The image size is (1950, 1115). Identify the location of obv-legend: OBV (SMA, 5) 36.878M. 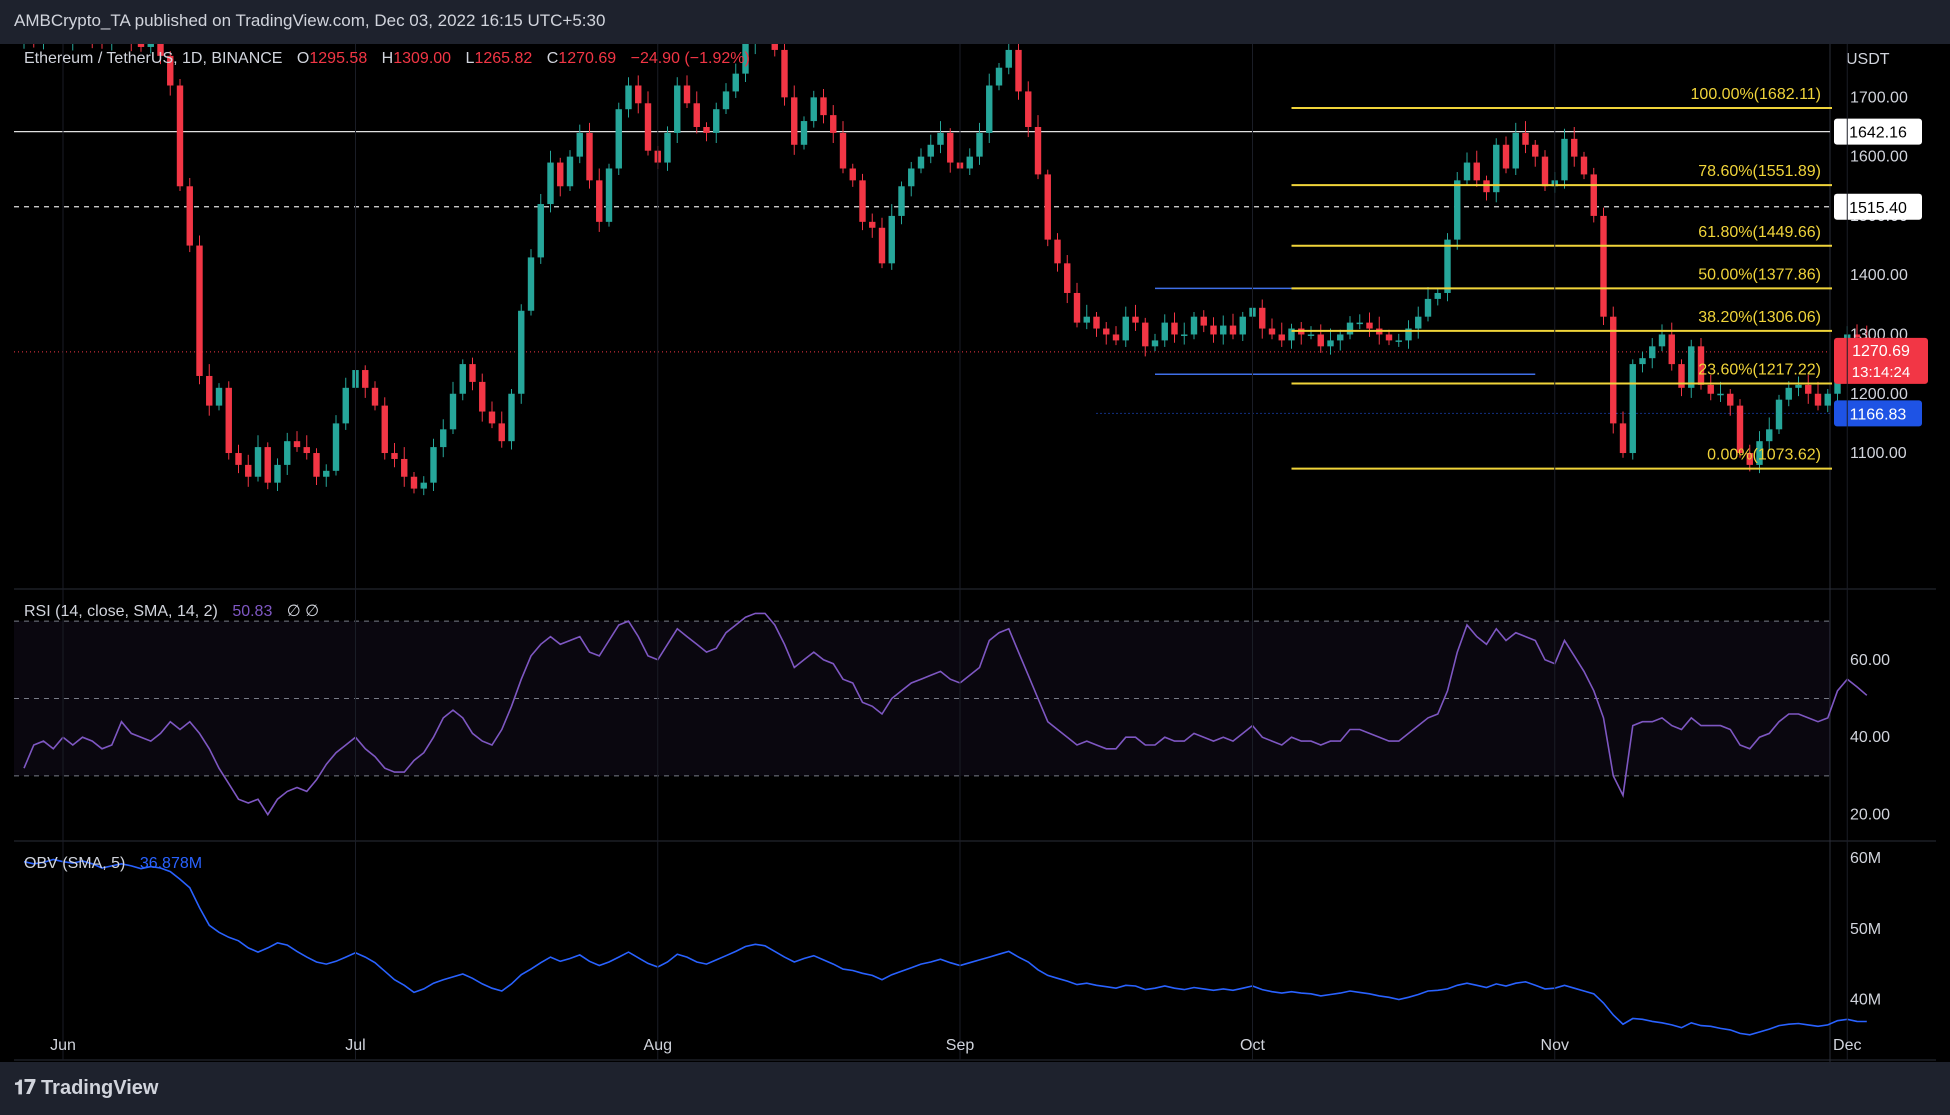
(113, 863).